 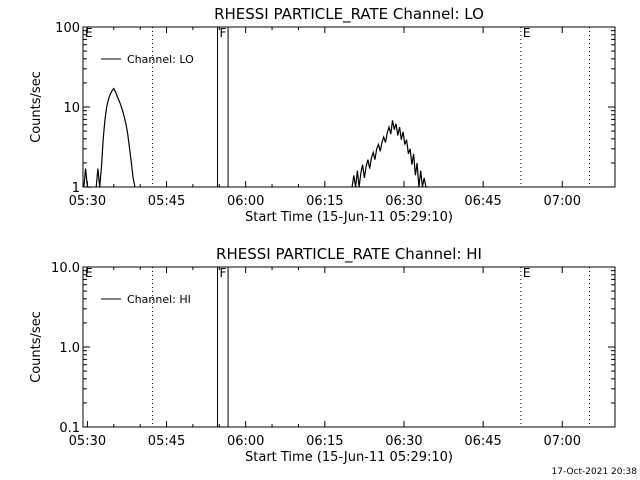 I want to click on chart-title: RHESSI PARTICLE_RATE Channel: LO, so click(x=349, y=14).